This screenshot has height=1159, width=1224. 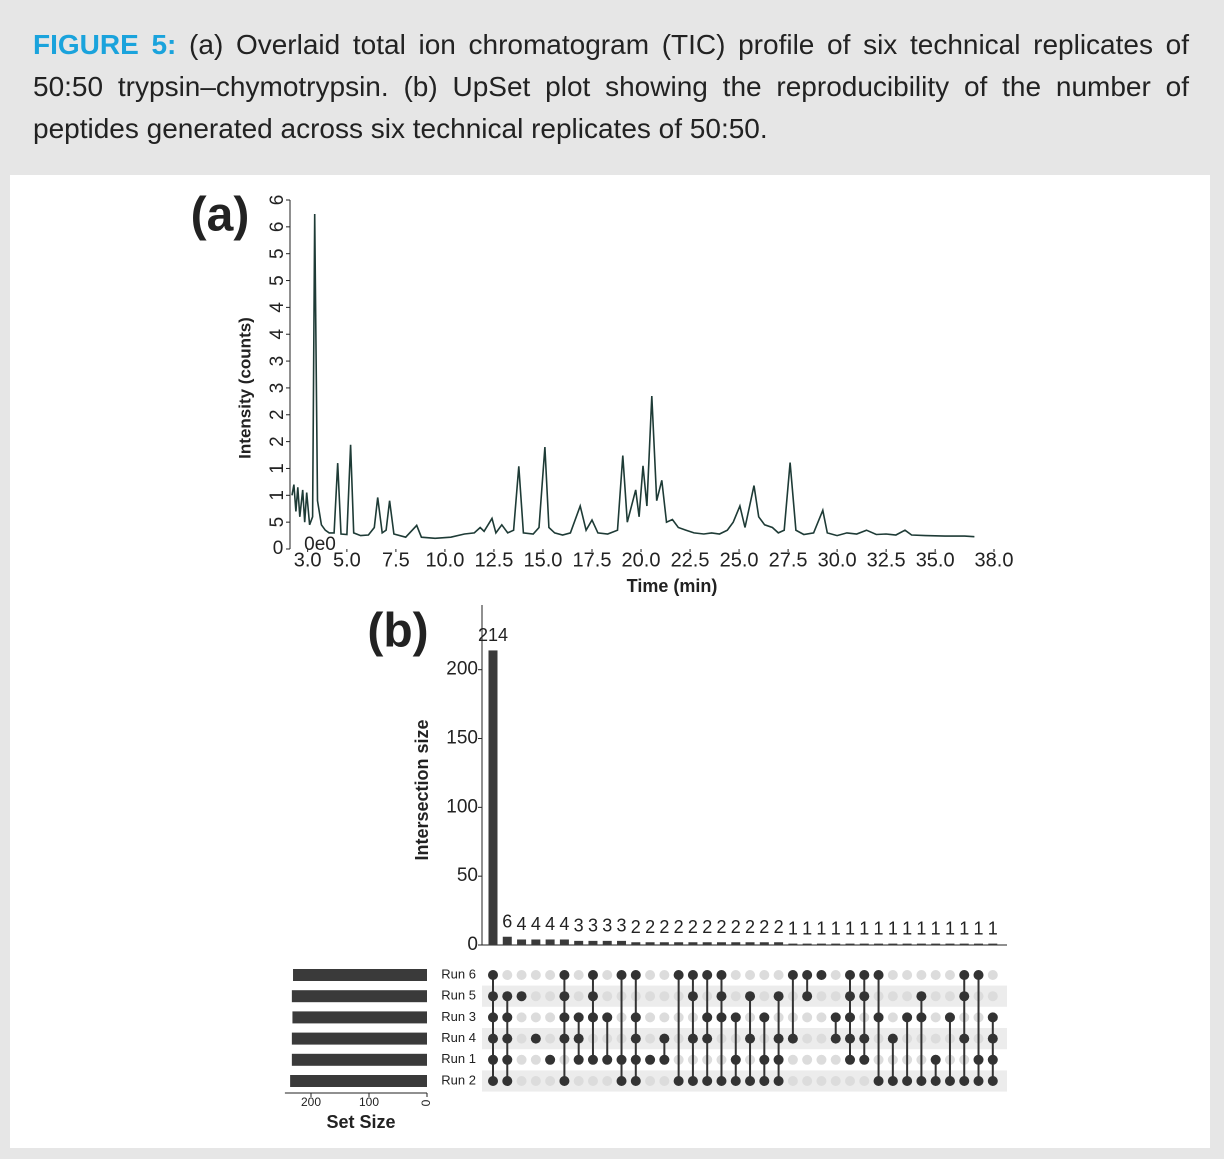 I want to click on x-tick-label: 10.0, so click(x=444, y=560).